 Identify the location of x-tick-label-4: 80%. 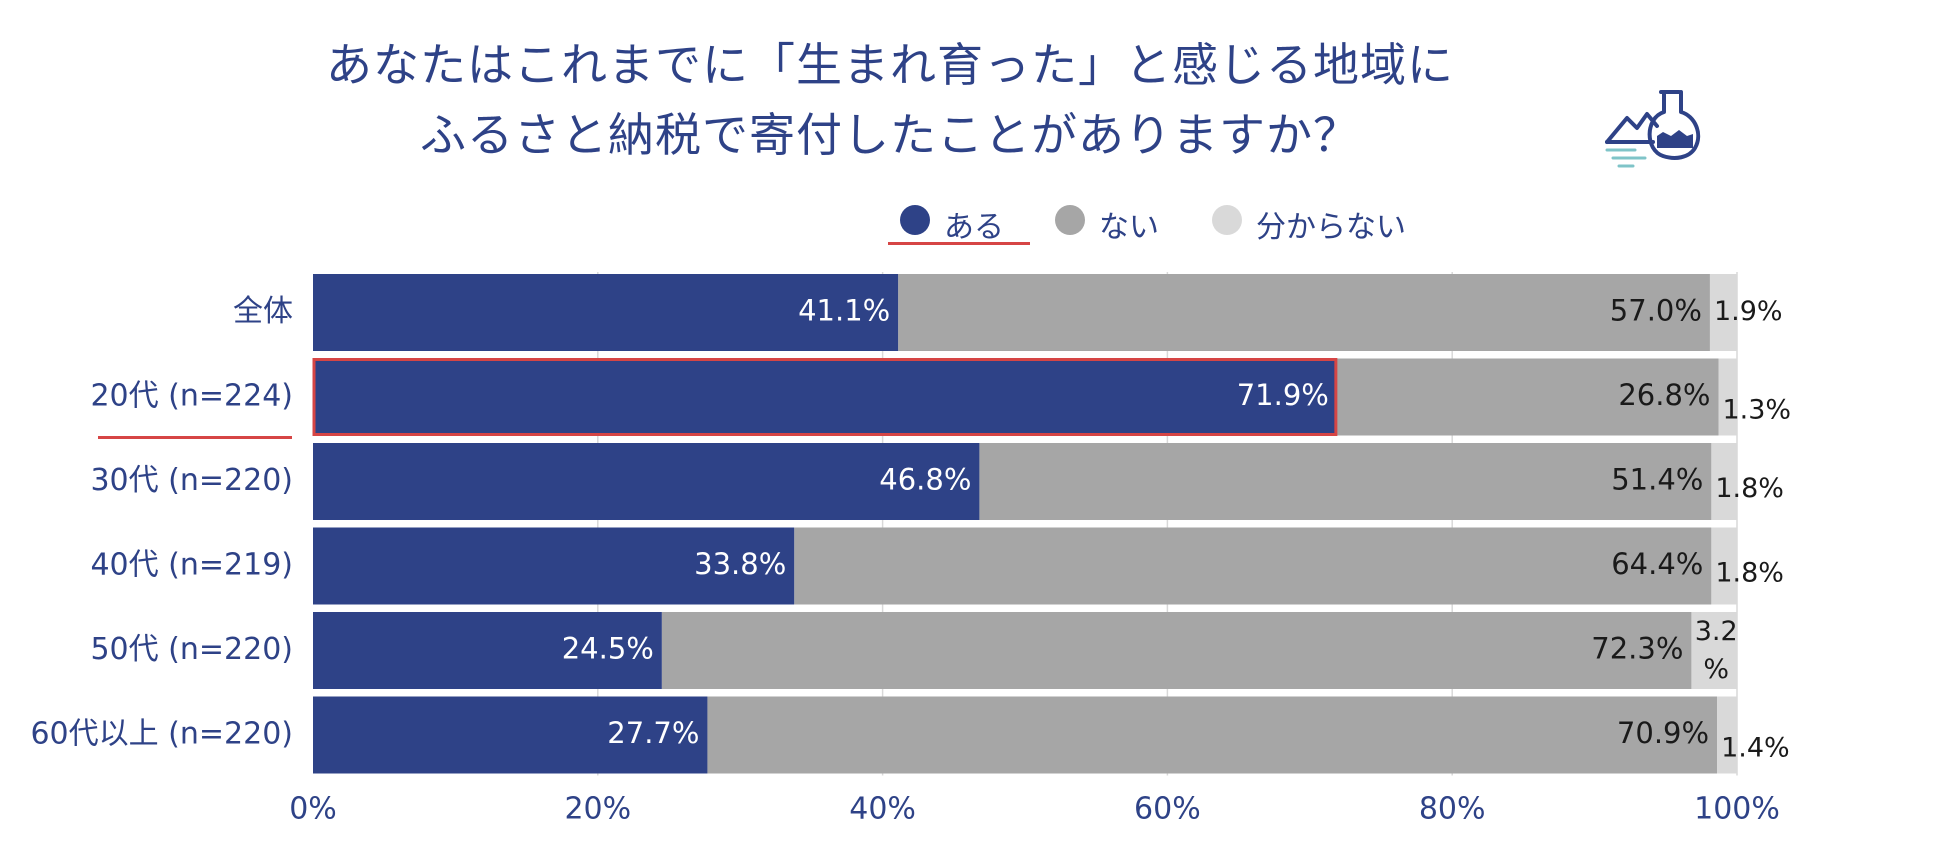
(1452, 809).